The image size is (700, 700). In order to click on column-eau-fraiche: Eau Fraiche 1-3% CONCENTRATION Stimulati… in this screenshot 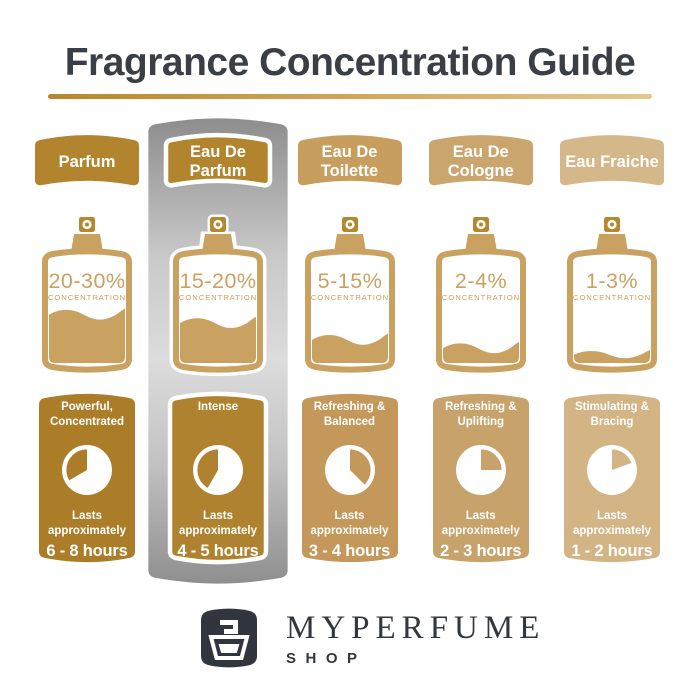, I will do `click(612, 351)`.